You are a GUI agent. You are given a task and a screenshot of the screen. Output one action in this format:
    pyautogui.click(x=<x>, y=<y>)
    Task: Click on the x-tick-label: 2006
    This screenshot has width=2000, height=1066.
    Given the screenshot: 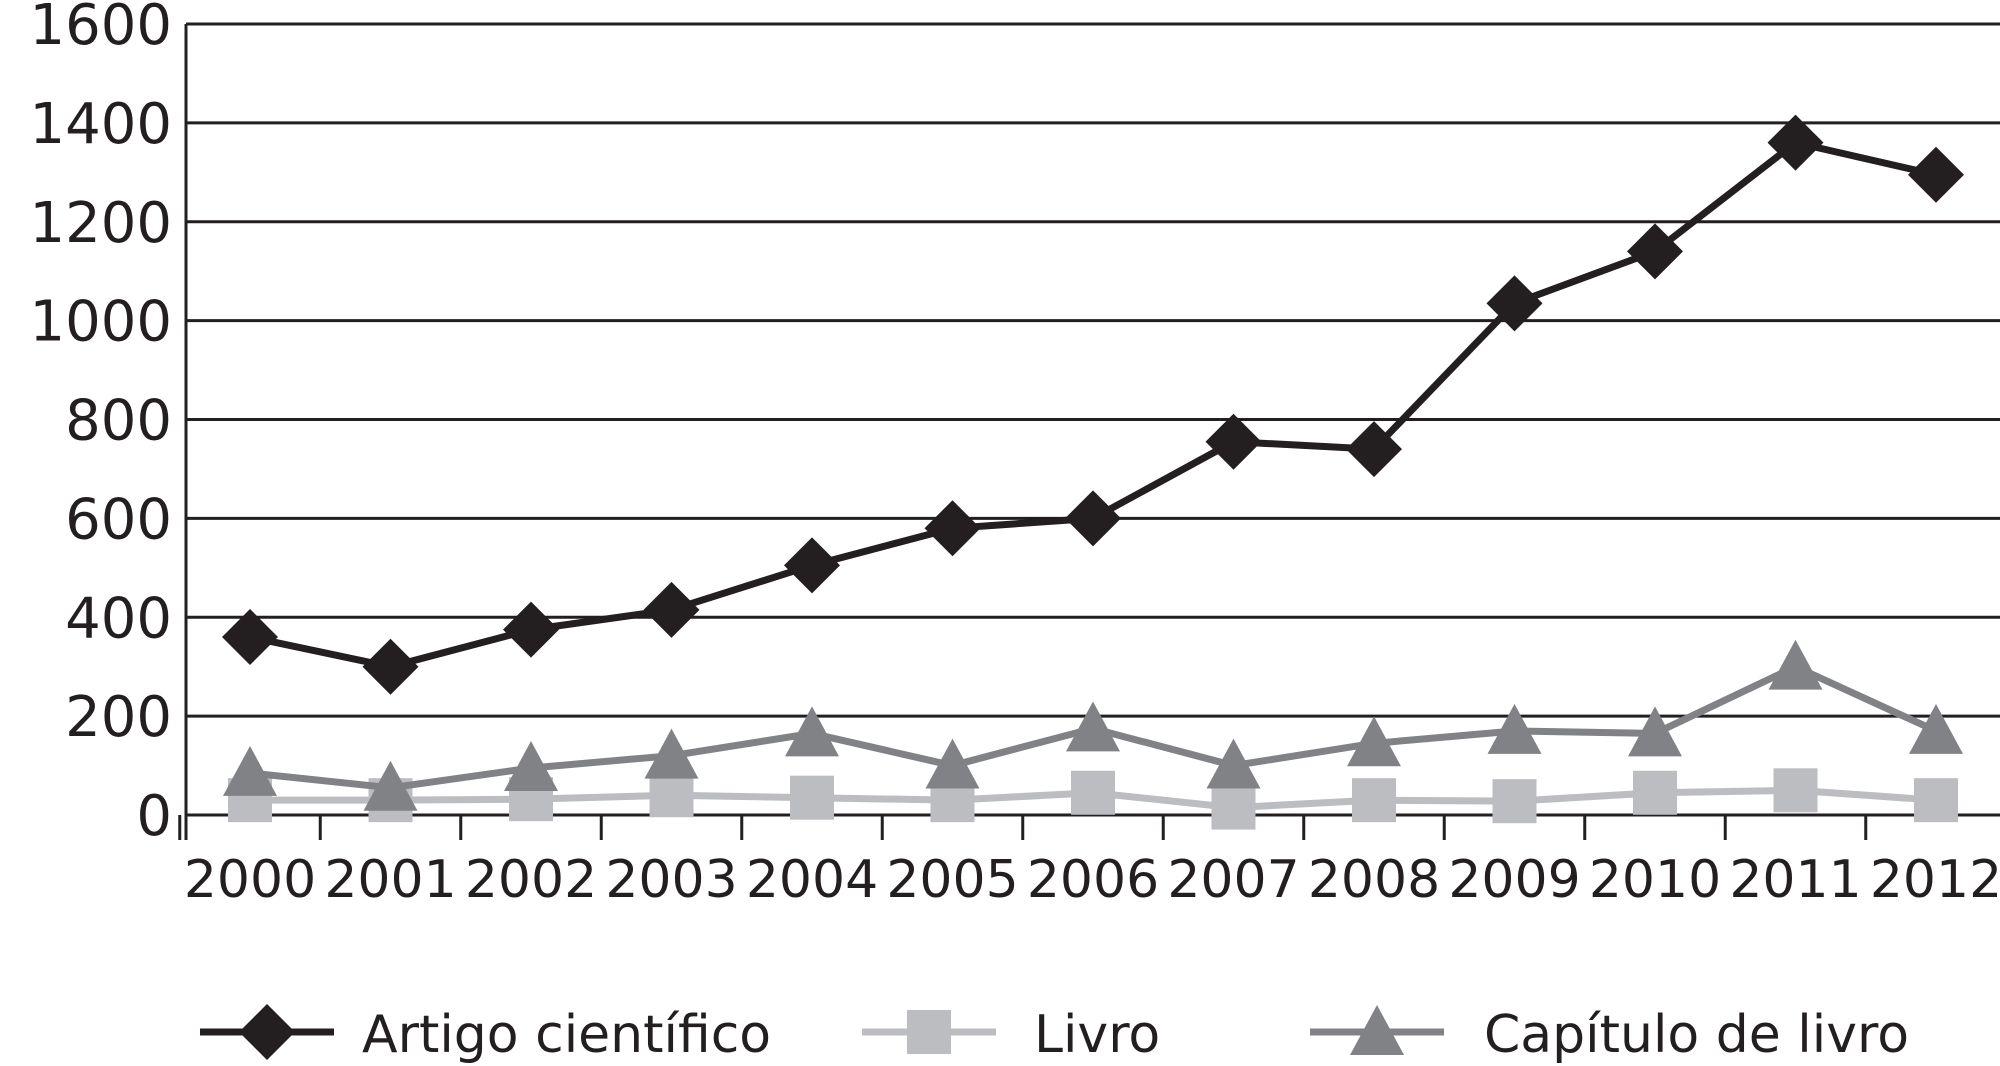 What is the action you would take?
    pyautogui.click(x=1093, y=880)
    